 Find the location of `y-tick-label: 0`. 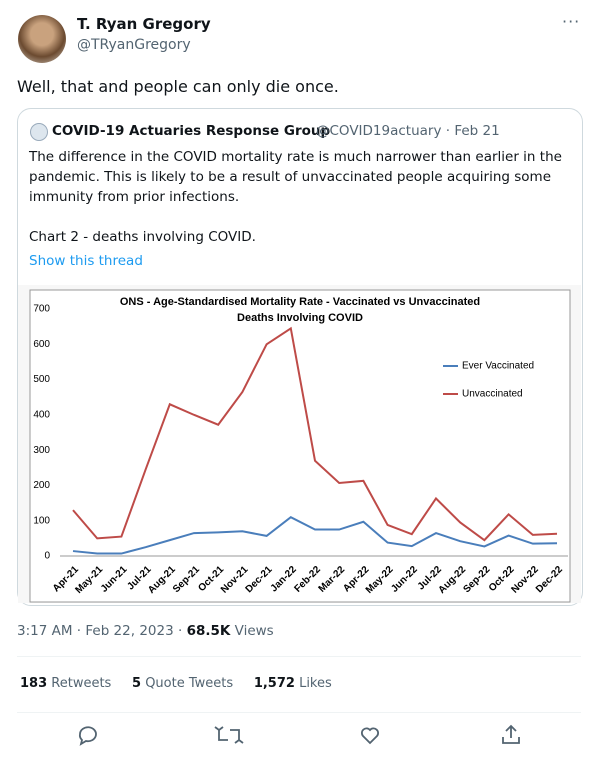

y-tick-label: 0 is located at coordinates (47, 556).